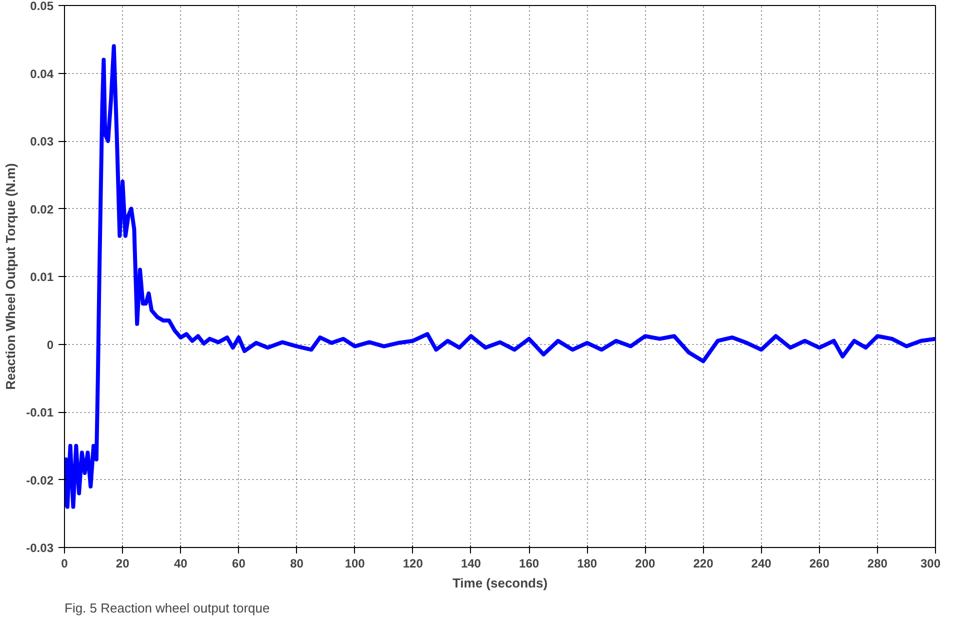 The height and width of the screenshot is (638, 957). What do you see at coordinates (181, 563) in the screenshot?
I see `x-tick-label: 40` at bounding box center [181, 563].